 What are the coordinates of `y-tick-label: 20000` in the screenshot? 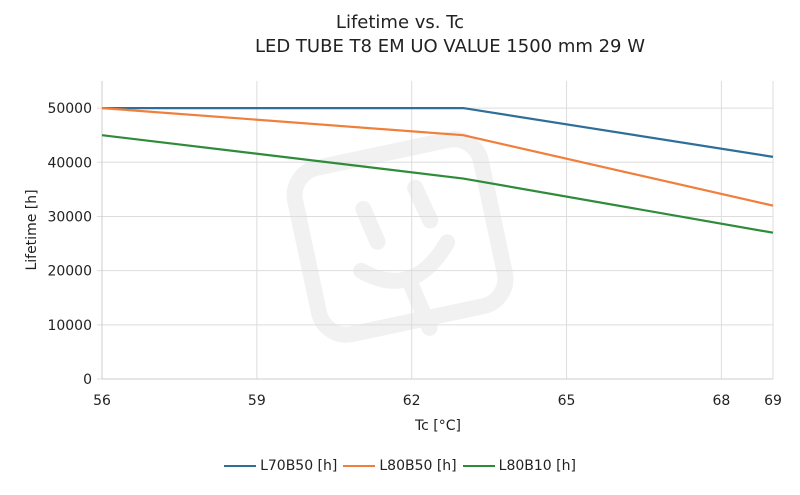 It's located at (69, 272).